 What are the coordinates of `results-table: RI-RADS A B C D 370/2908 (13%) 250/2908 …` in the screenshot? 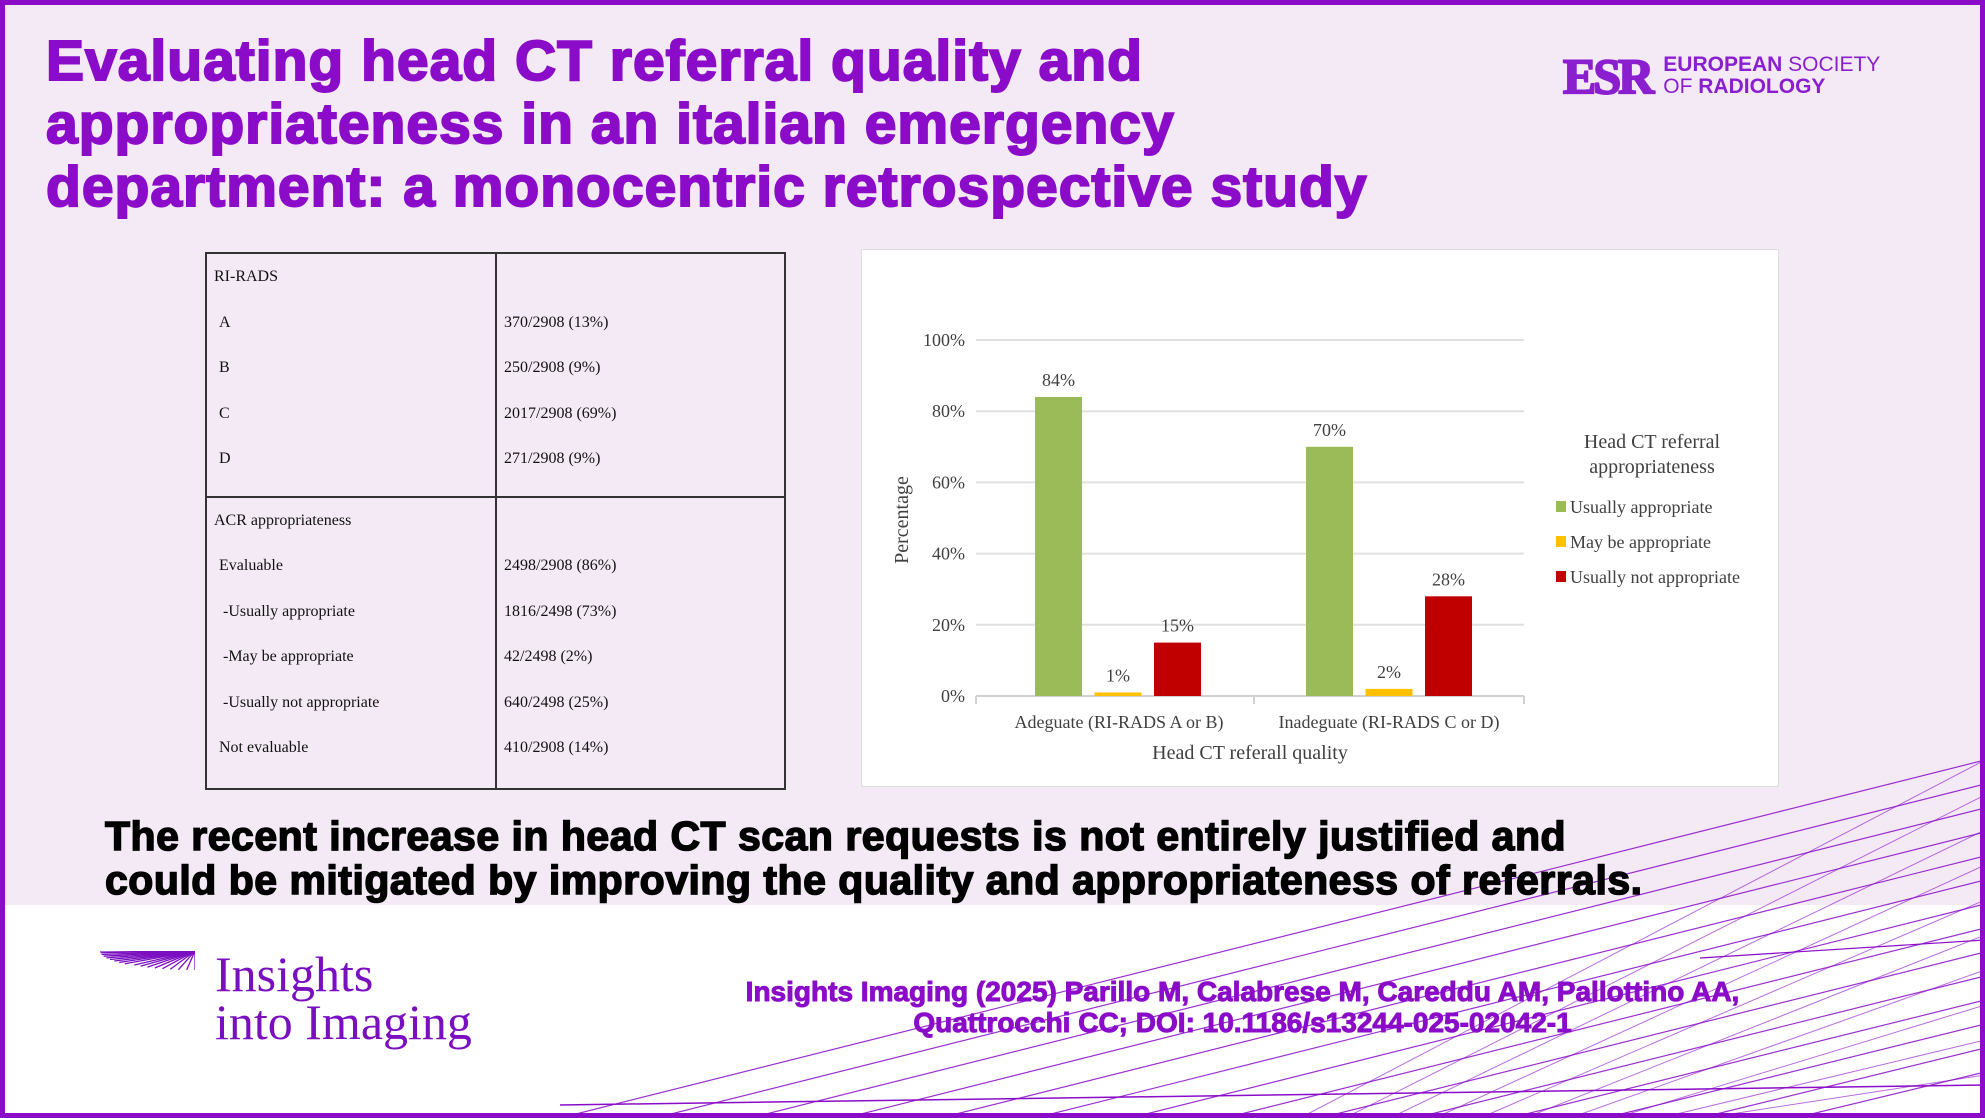 It's located at (495, 521).